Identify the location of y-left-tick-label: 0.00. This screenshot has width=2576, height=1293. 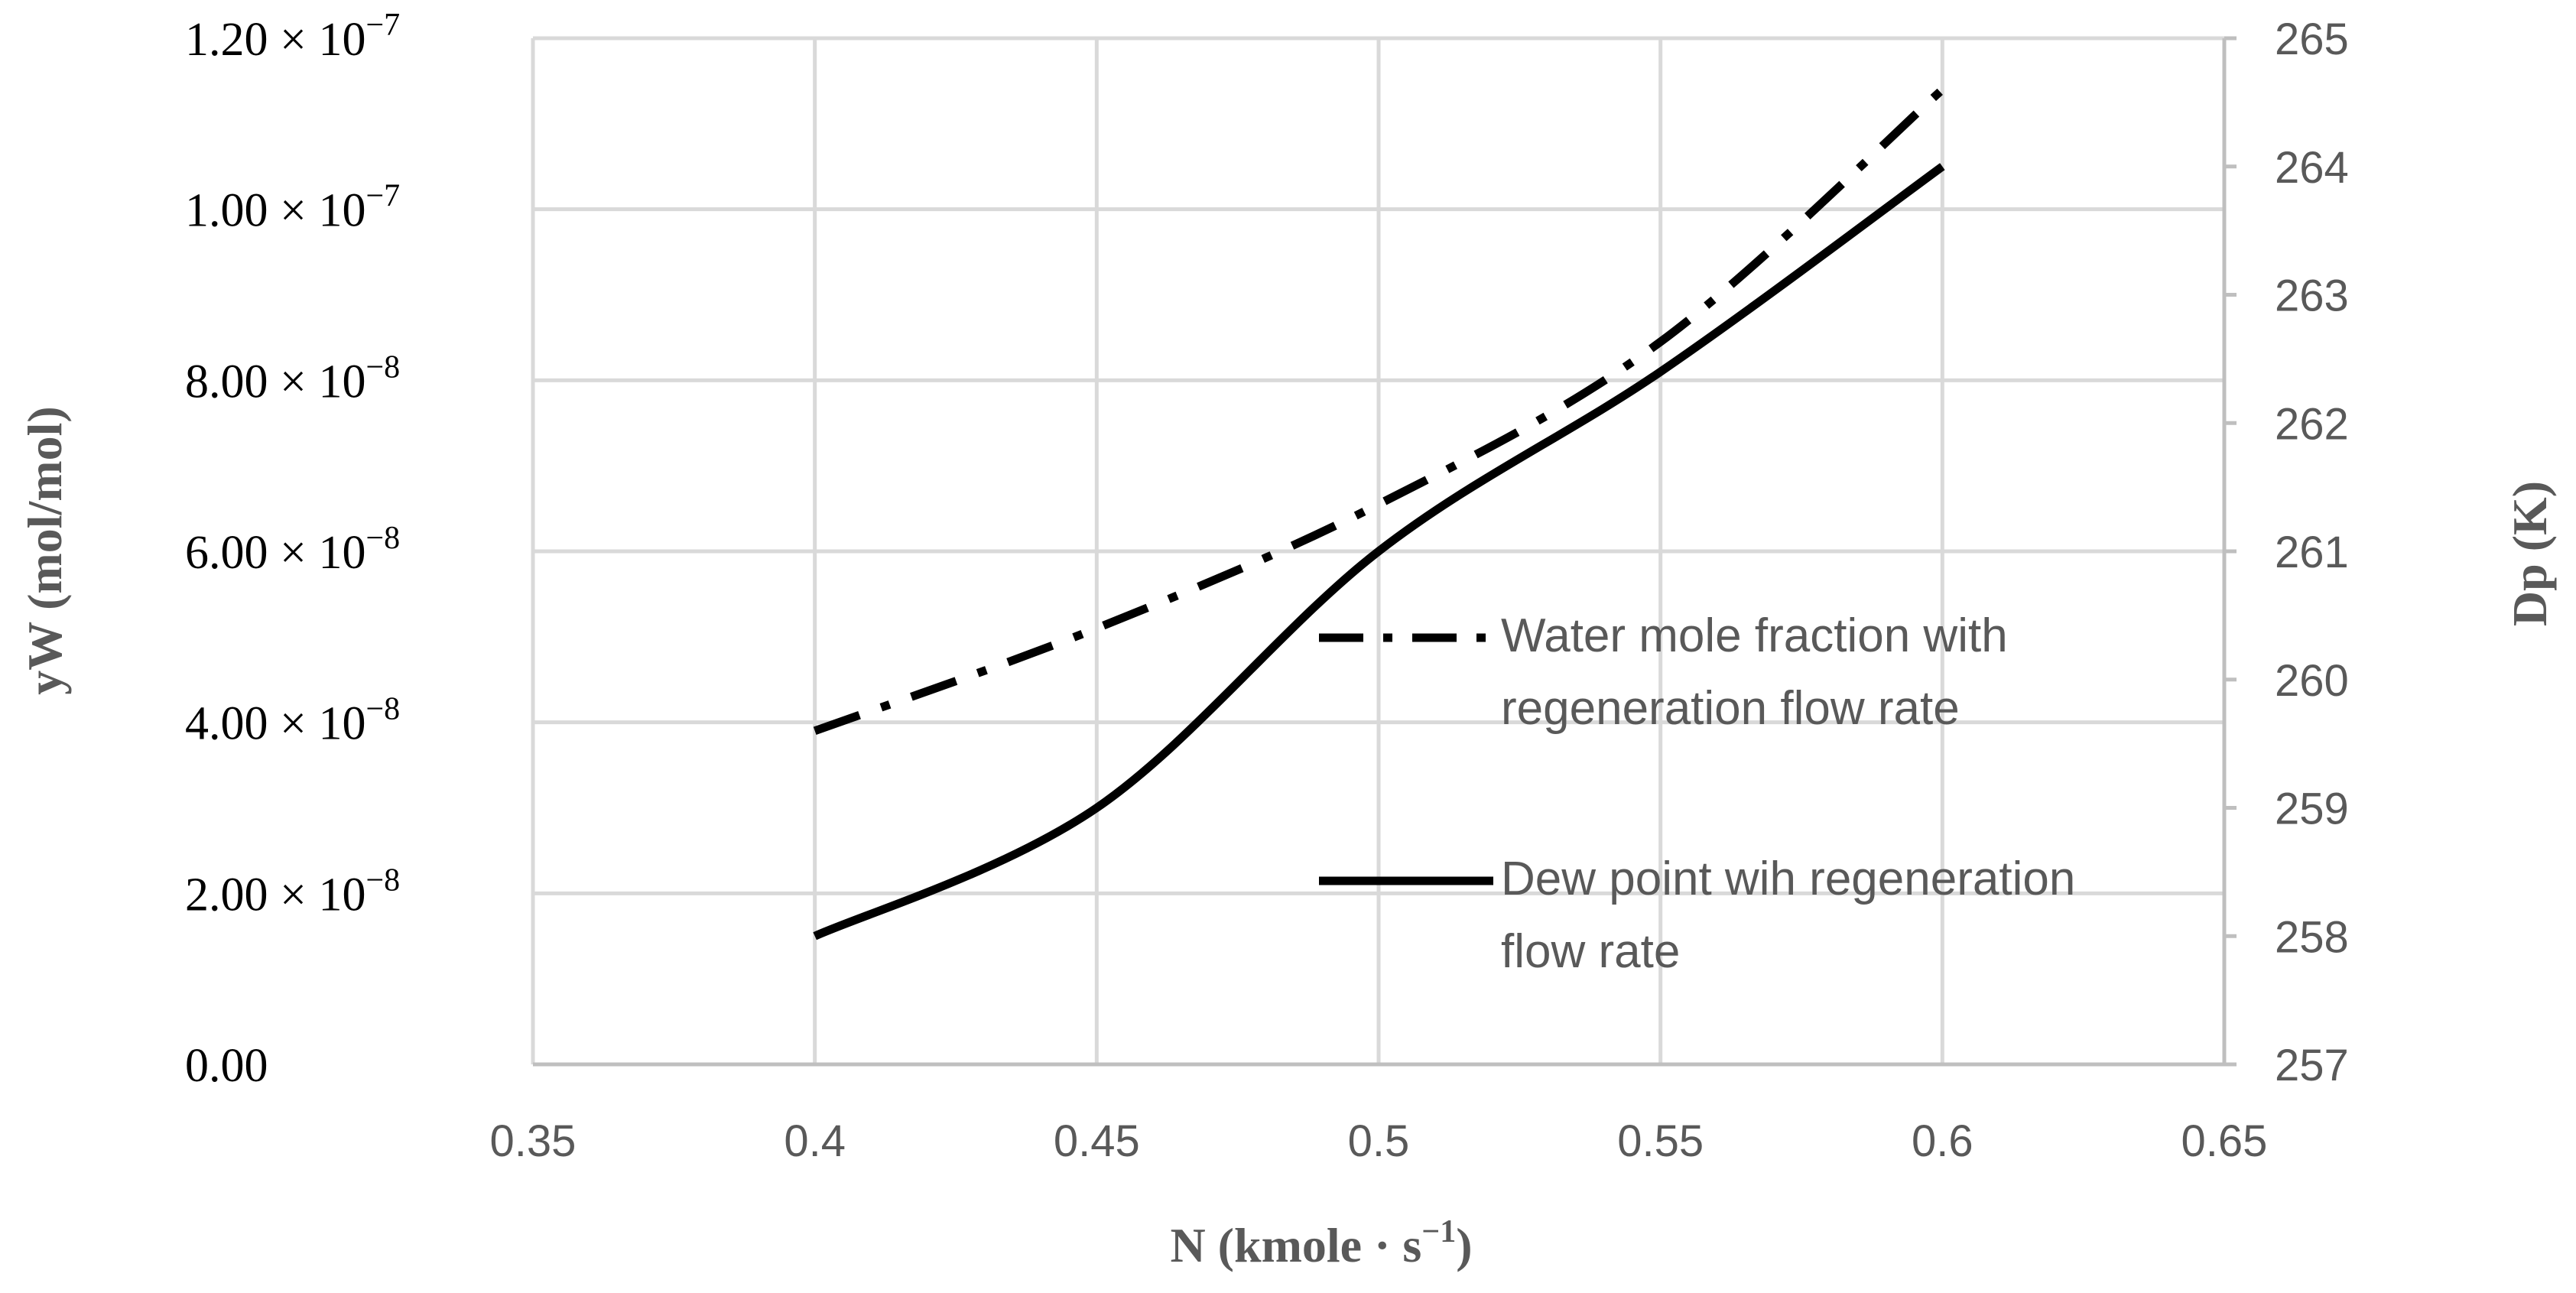
(226, 1066).